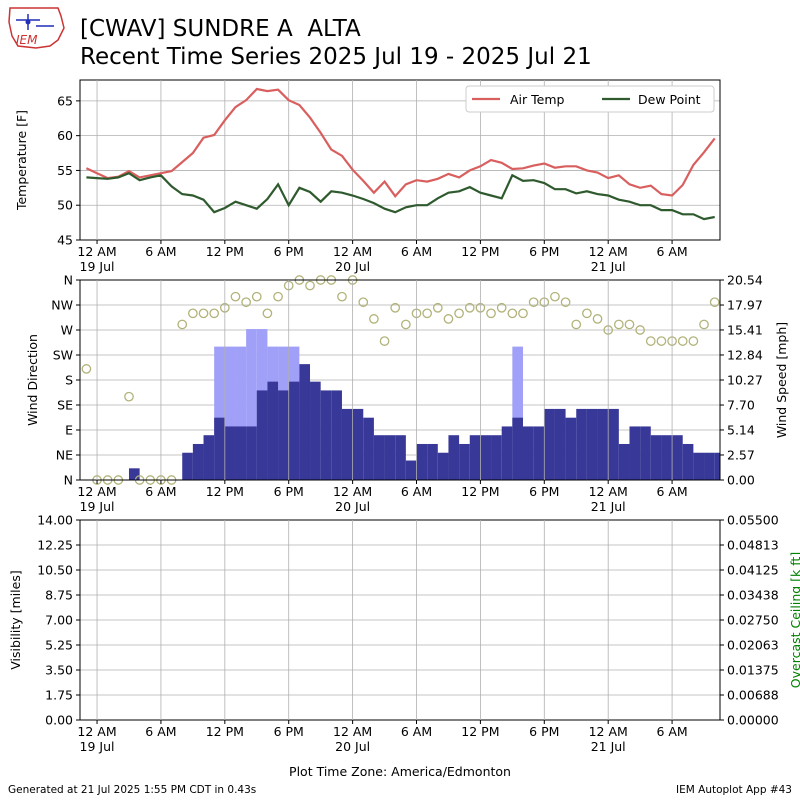  What do you see at coordinates (608, 746) in the screenshot?
I see `x-tick-date-label: 21 Jul` at bounding box center [608, 746].